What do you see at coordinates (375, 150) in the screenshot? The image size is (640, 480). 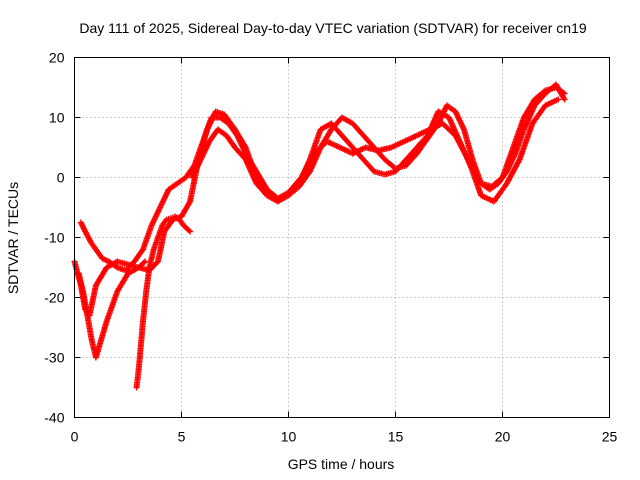 I see `series-track-e` at bounding box center [375, 150].